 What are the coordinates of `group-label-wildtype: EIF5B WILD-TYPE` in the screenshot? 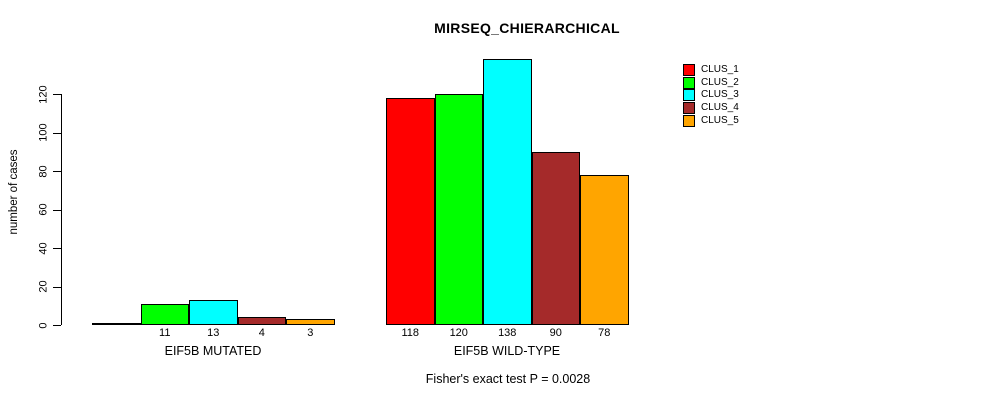 It's located at (507, 351).